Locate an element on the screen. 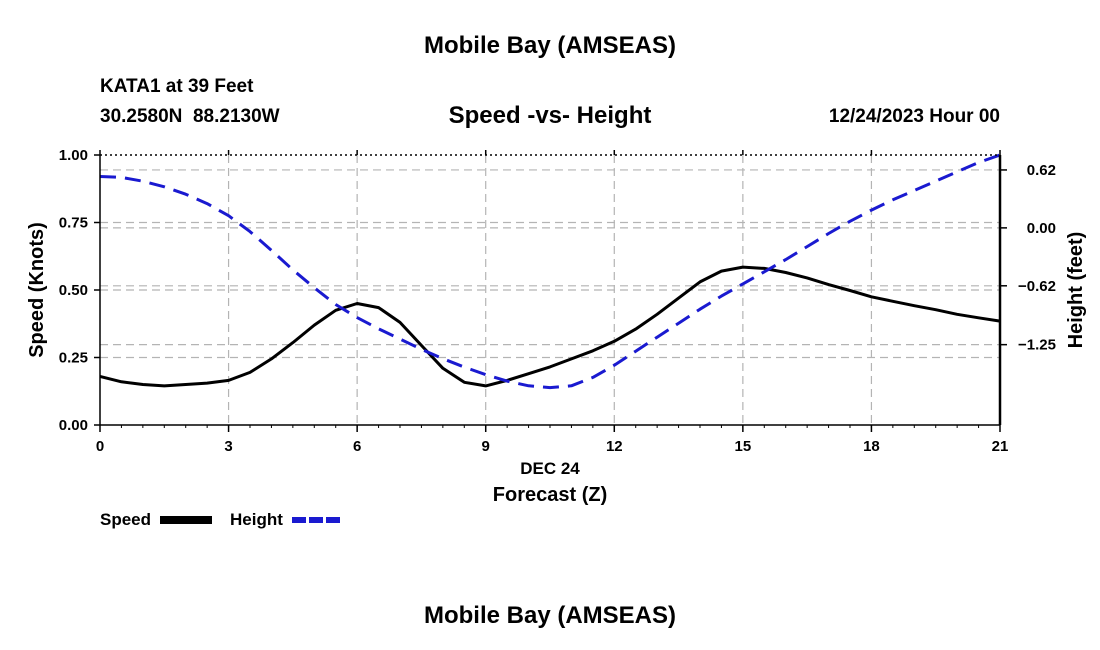 This screenshot has width=1100, height=650. footer-title: Mobile Bay (AMSEAS) is located at coordinates (550, 615).